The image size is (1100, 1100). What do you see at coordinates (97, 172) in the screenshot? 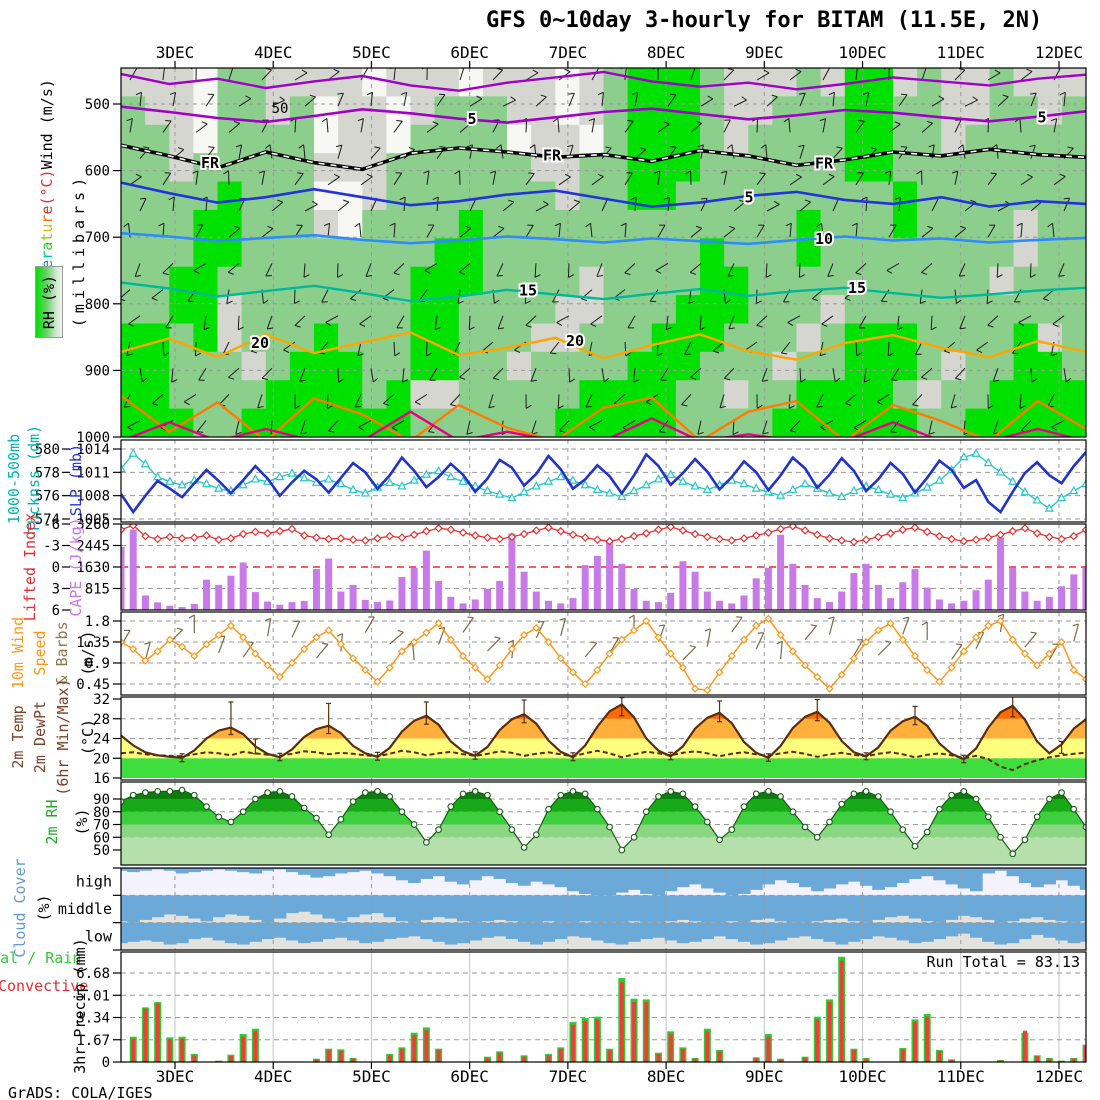
I see `axis-tick-label: 600` at bounding box center [97, 172].